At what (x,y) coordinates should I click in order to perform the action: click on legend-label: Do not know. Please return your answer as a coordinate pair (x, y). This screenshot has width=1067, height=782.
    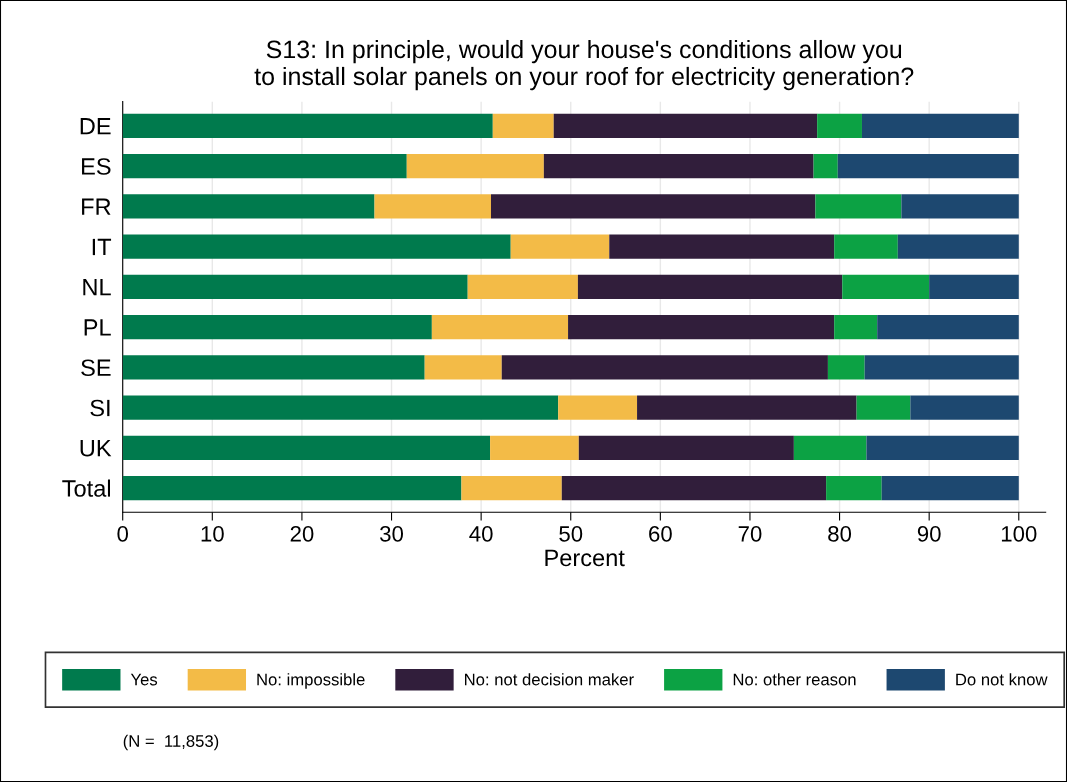
    Looking at the image, I should click on (1002, 679).